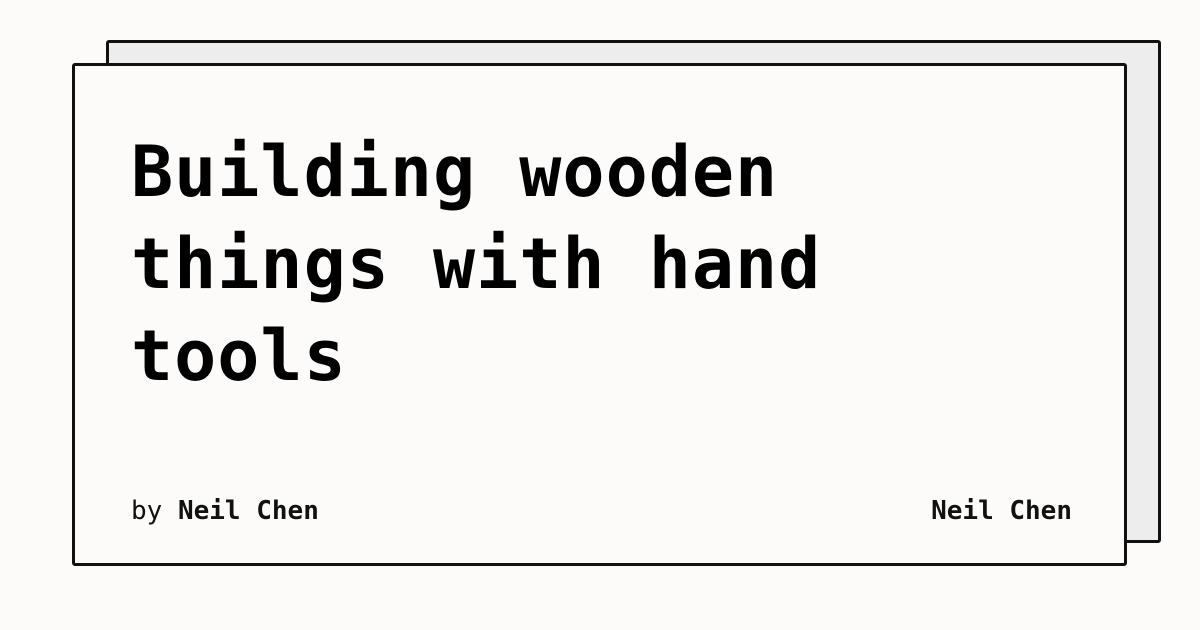  Describe the element at coordinates (248, 511) in the screenshot. I see `author-name: Neil Chen` at that location.